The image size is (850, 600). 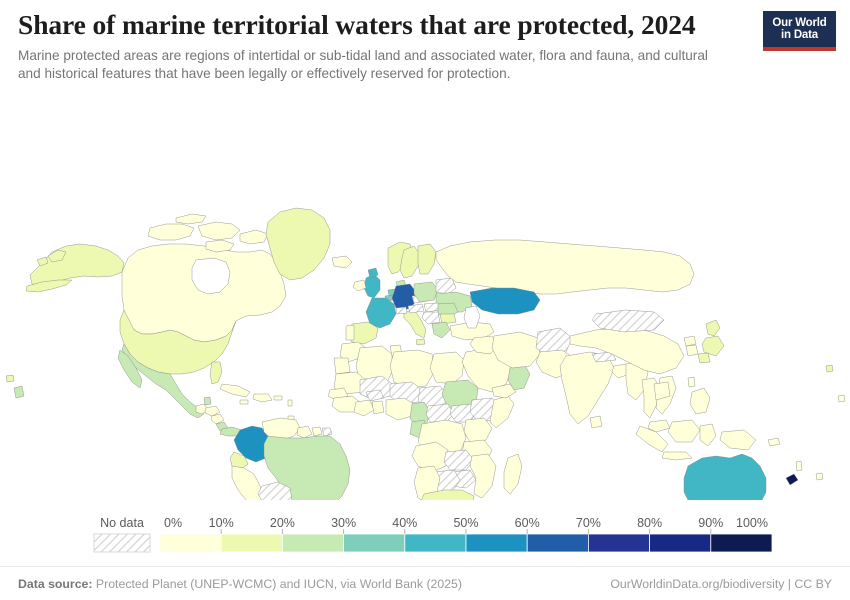 What do you see at coordinates (248, 483) in the screenshot?
I see `country-peru` at bounding box center [248, 483].